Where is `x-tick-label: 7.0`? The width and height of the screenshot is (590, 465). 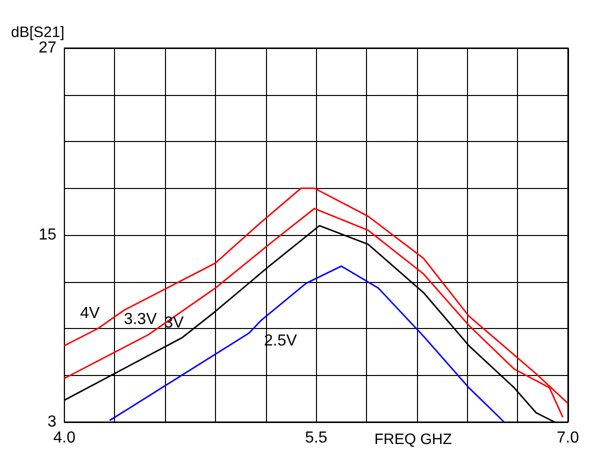 x-tick-label: 7.0 is located at coordinates (568, 438).